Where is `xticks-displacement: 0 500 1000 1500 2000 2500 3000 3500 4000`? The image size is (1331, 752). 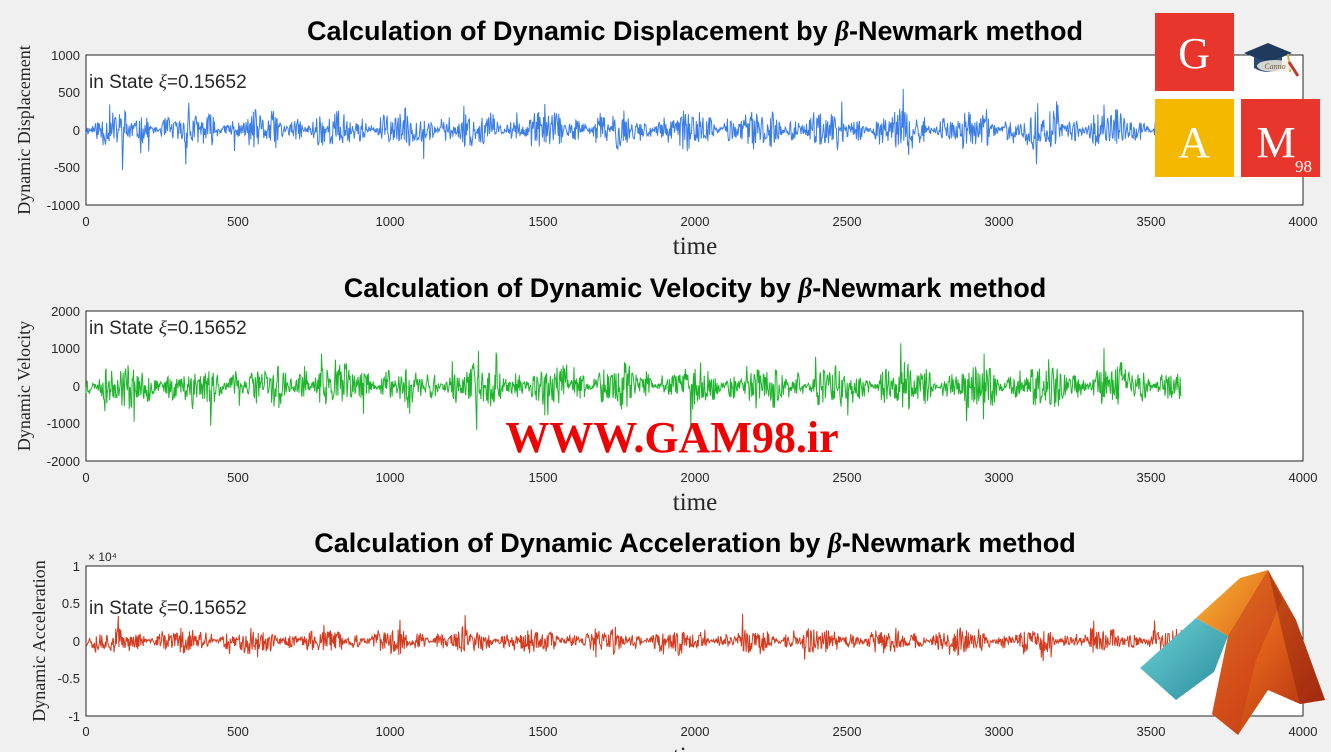
xticks-displacement: 0 500 1000 1500 2000 2500 3000 3500 4000 is located at coordinates (699, 221).